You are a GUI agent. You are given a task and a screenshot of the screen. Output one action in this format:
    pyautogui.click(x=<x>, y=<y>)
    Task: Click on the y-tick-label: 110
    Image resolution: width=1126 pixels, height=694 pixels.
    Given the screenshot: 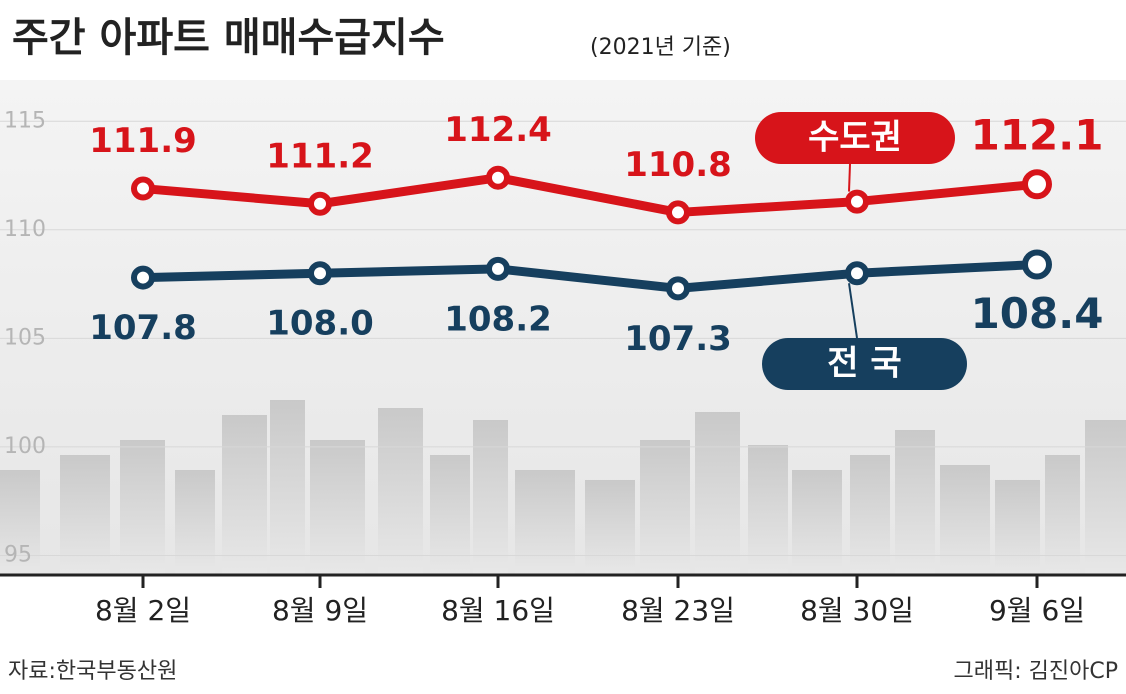 What is the action you would take?
    pyautogui.click(x=25, y=229)
    